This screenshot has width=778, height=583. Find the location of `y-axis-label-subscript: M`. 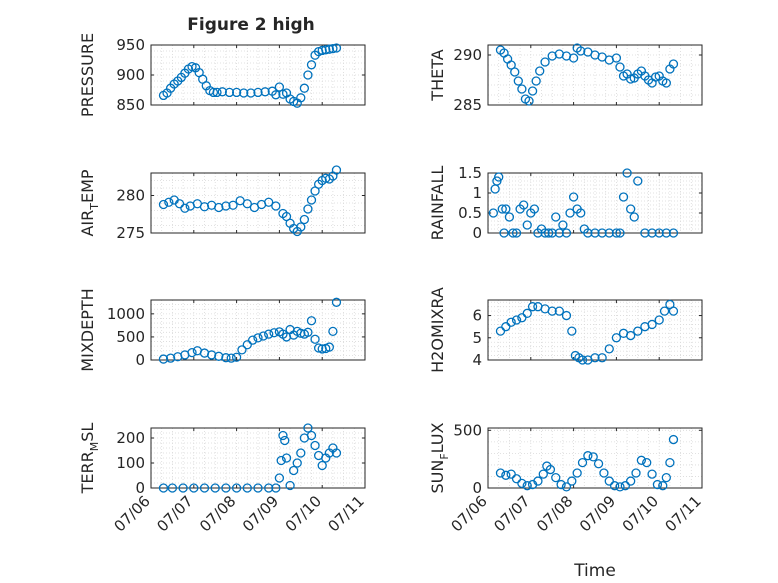

y-axis-label-subscript: M is located at coordinates (94, 447).